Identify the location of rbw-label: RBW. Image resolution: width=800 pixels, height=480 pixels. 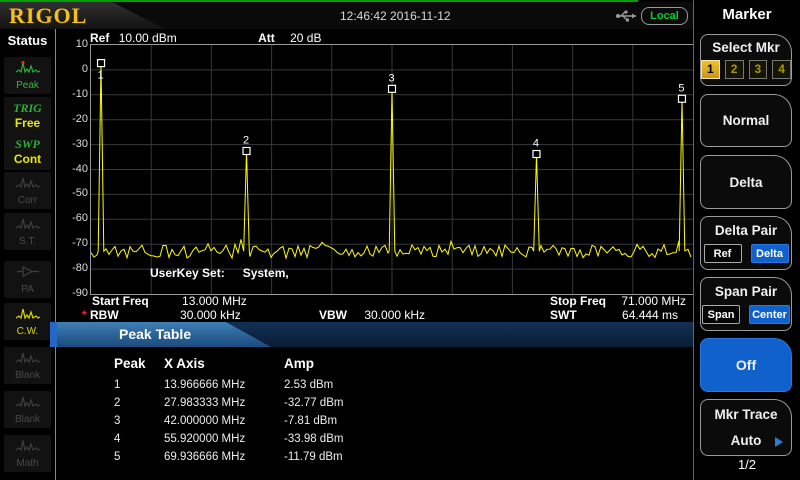
(104, 315).